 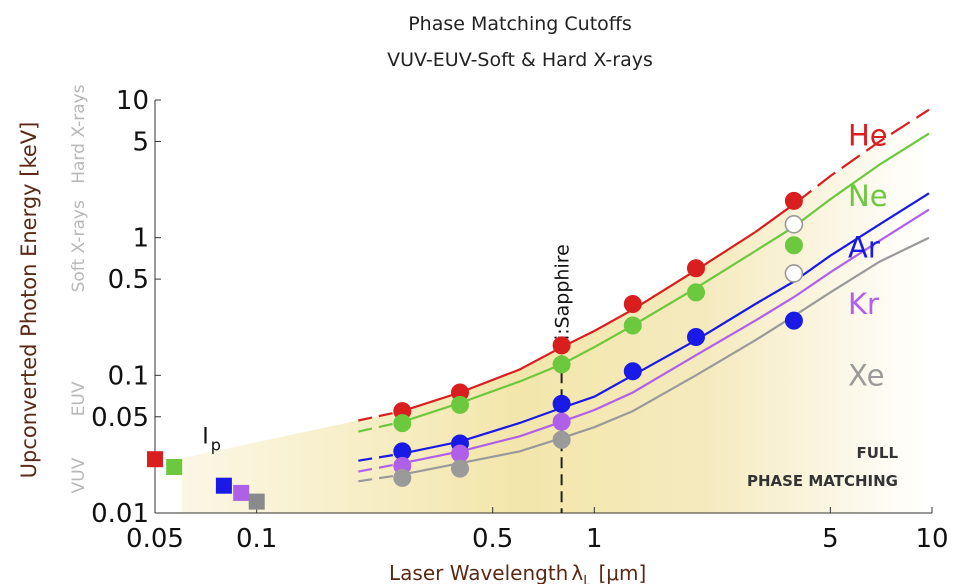 I want to click on region-label-euv: EUV, so click(x=79, y=398).